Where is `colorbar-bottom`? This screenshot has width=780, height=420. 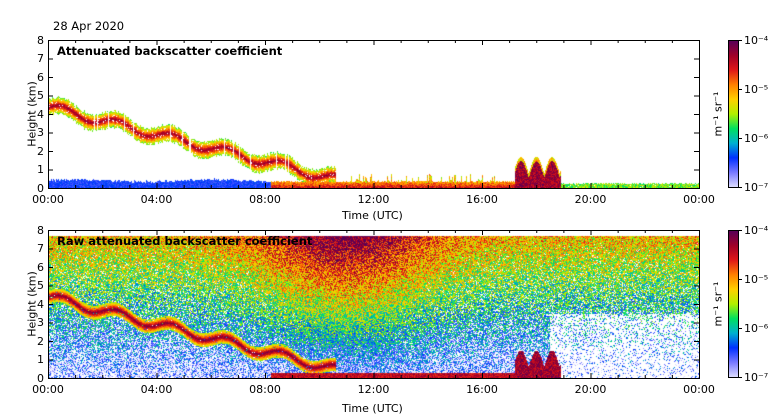
colorbar-bottom is located at coordinates (733, 304).